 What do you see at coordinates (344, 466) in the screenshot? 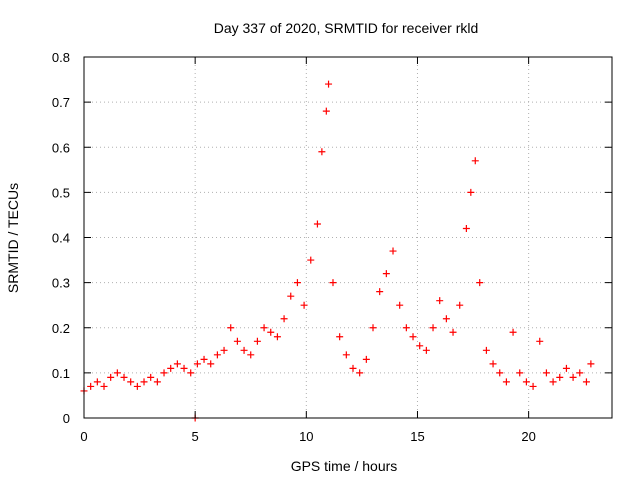
I see `x-axis-label: GPS time / hours` at bounding box center [344, 466].